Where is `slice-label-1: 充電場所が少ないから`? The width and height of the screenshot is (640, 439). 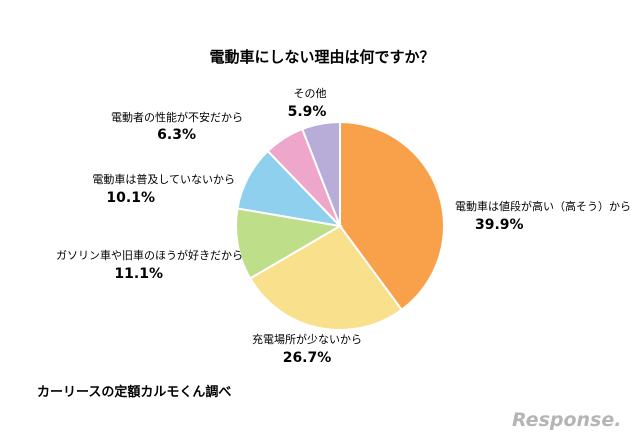 slice-label-1: 充電場所が少ないから is located at coordinates (307, 339).